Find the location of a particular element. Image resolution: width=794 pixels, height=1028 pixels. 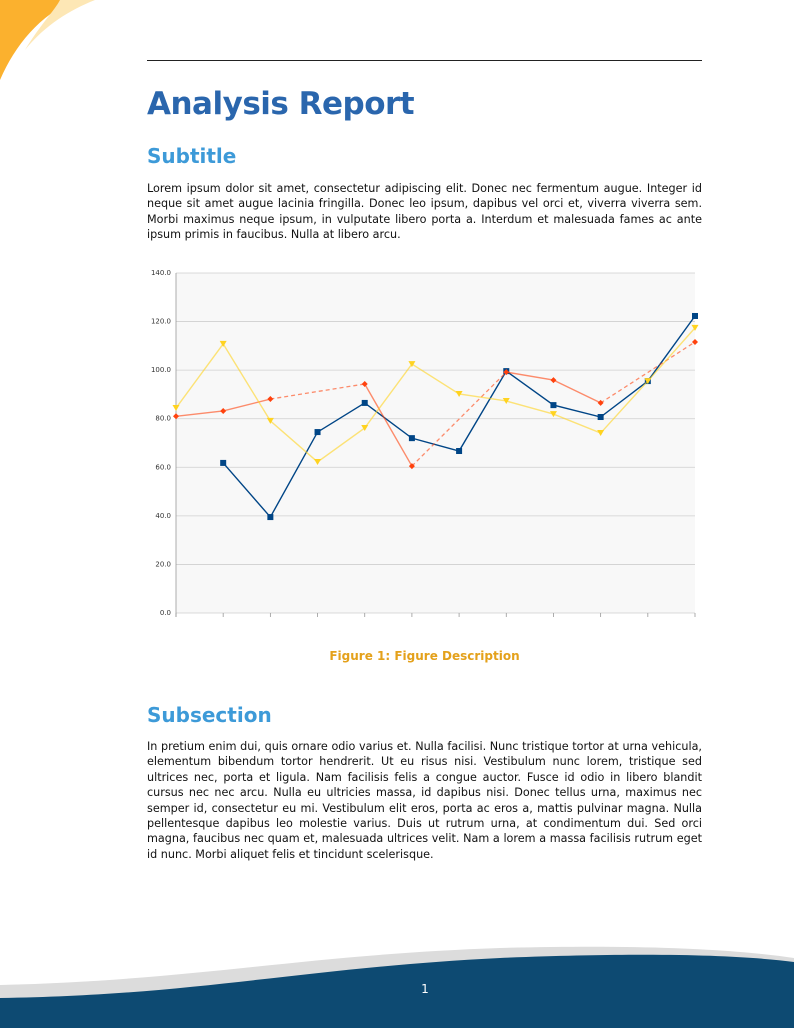

y-tick-label: 140.0 is located at coordinates (161, 273).